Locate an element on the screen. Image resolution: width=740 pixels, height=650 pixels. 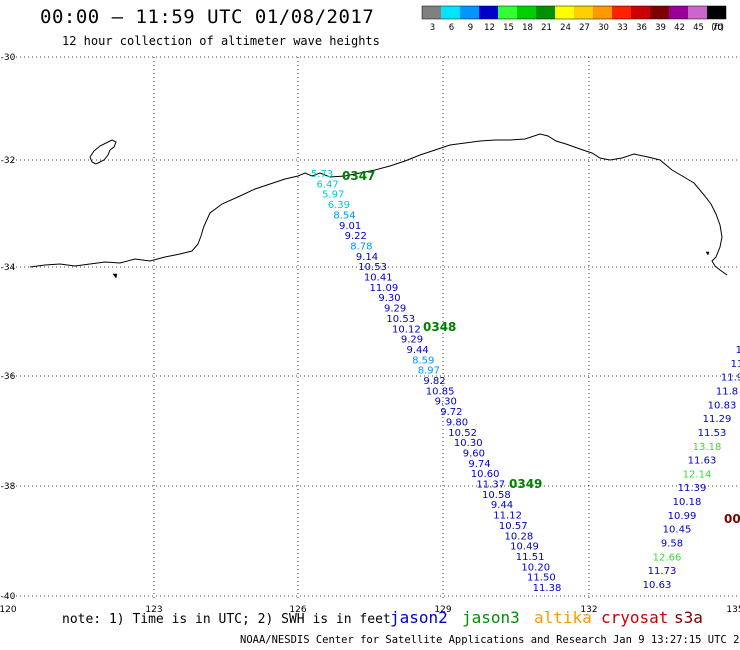
wave-height-value: 10.52 is located at coordinates (462, 433).